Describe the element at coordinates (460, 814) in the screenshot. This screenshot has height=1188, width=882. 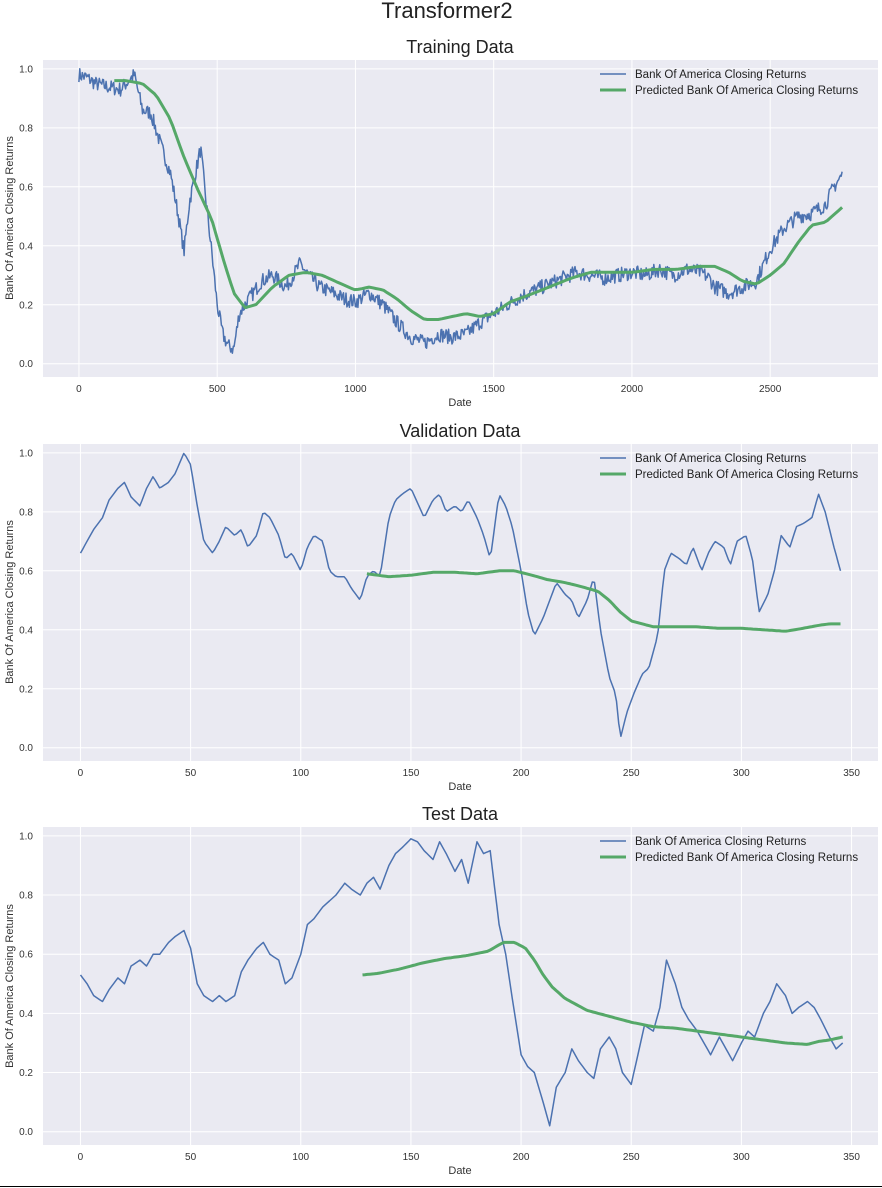
I see `test-chart-title: Test Data` at that location.